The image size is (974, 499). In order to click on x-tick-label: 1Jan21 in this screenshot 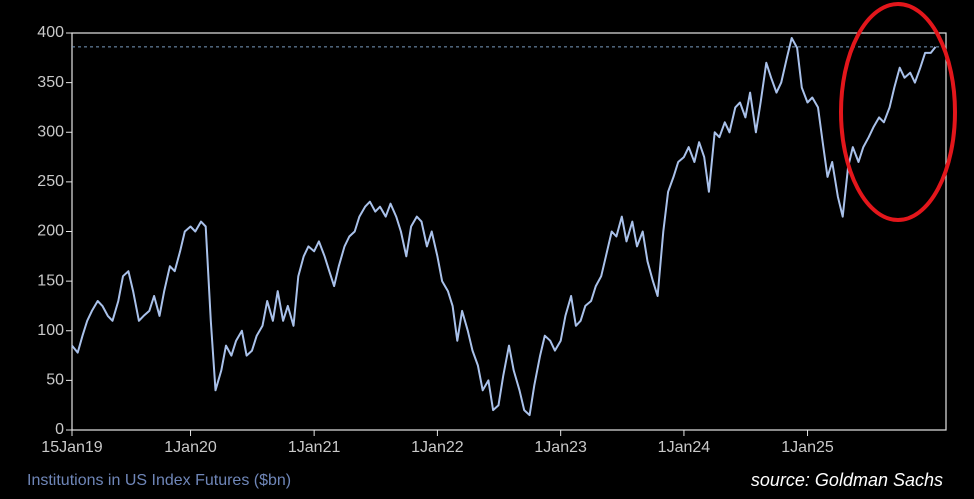, I will do `click(314, 447)`.